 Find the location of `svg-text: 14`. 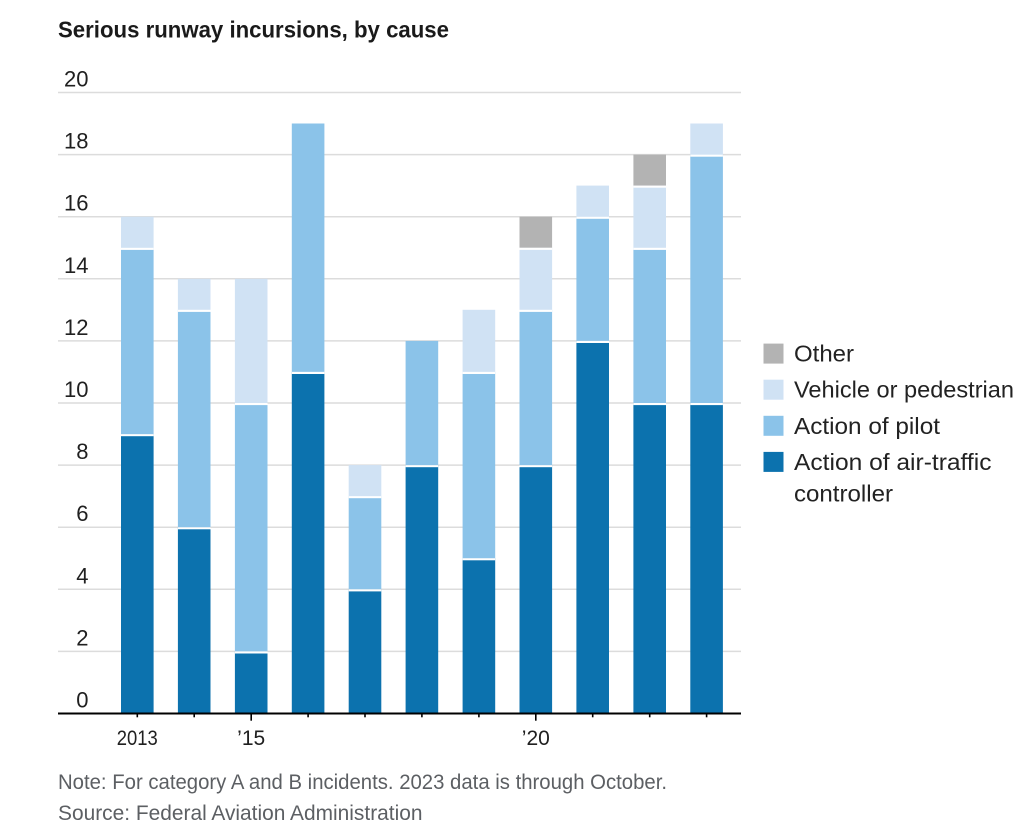

svg-text: 14 is located at coordinates (76, 265).